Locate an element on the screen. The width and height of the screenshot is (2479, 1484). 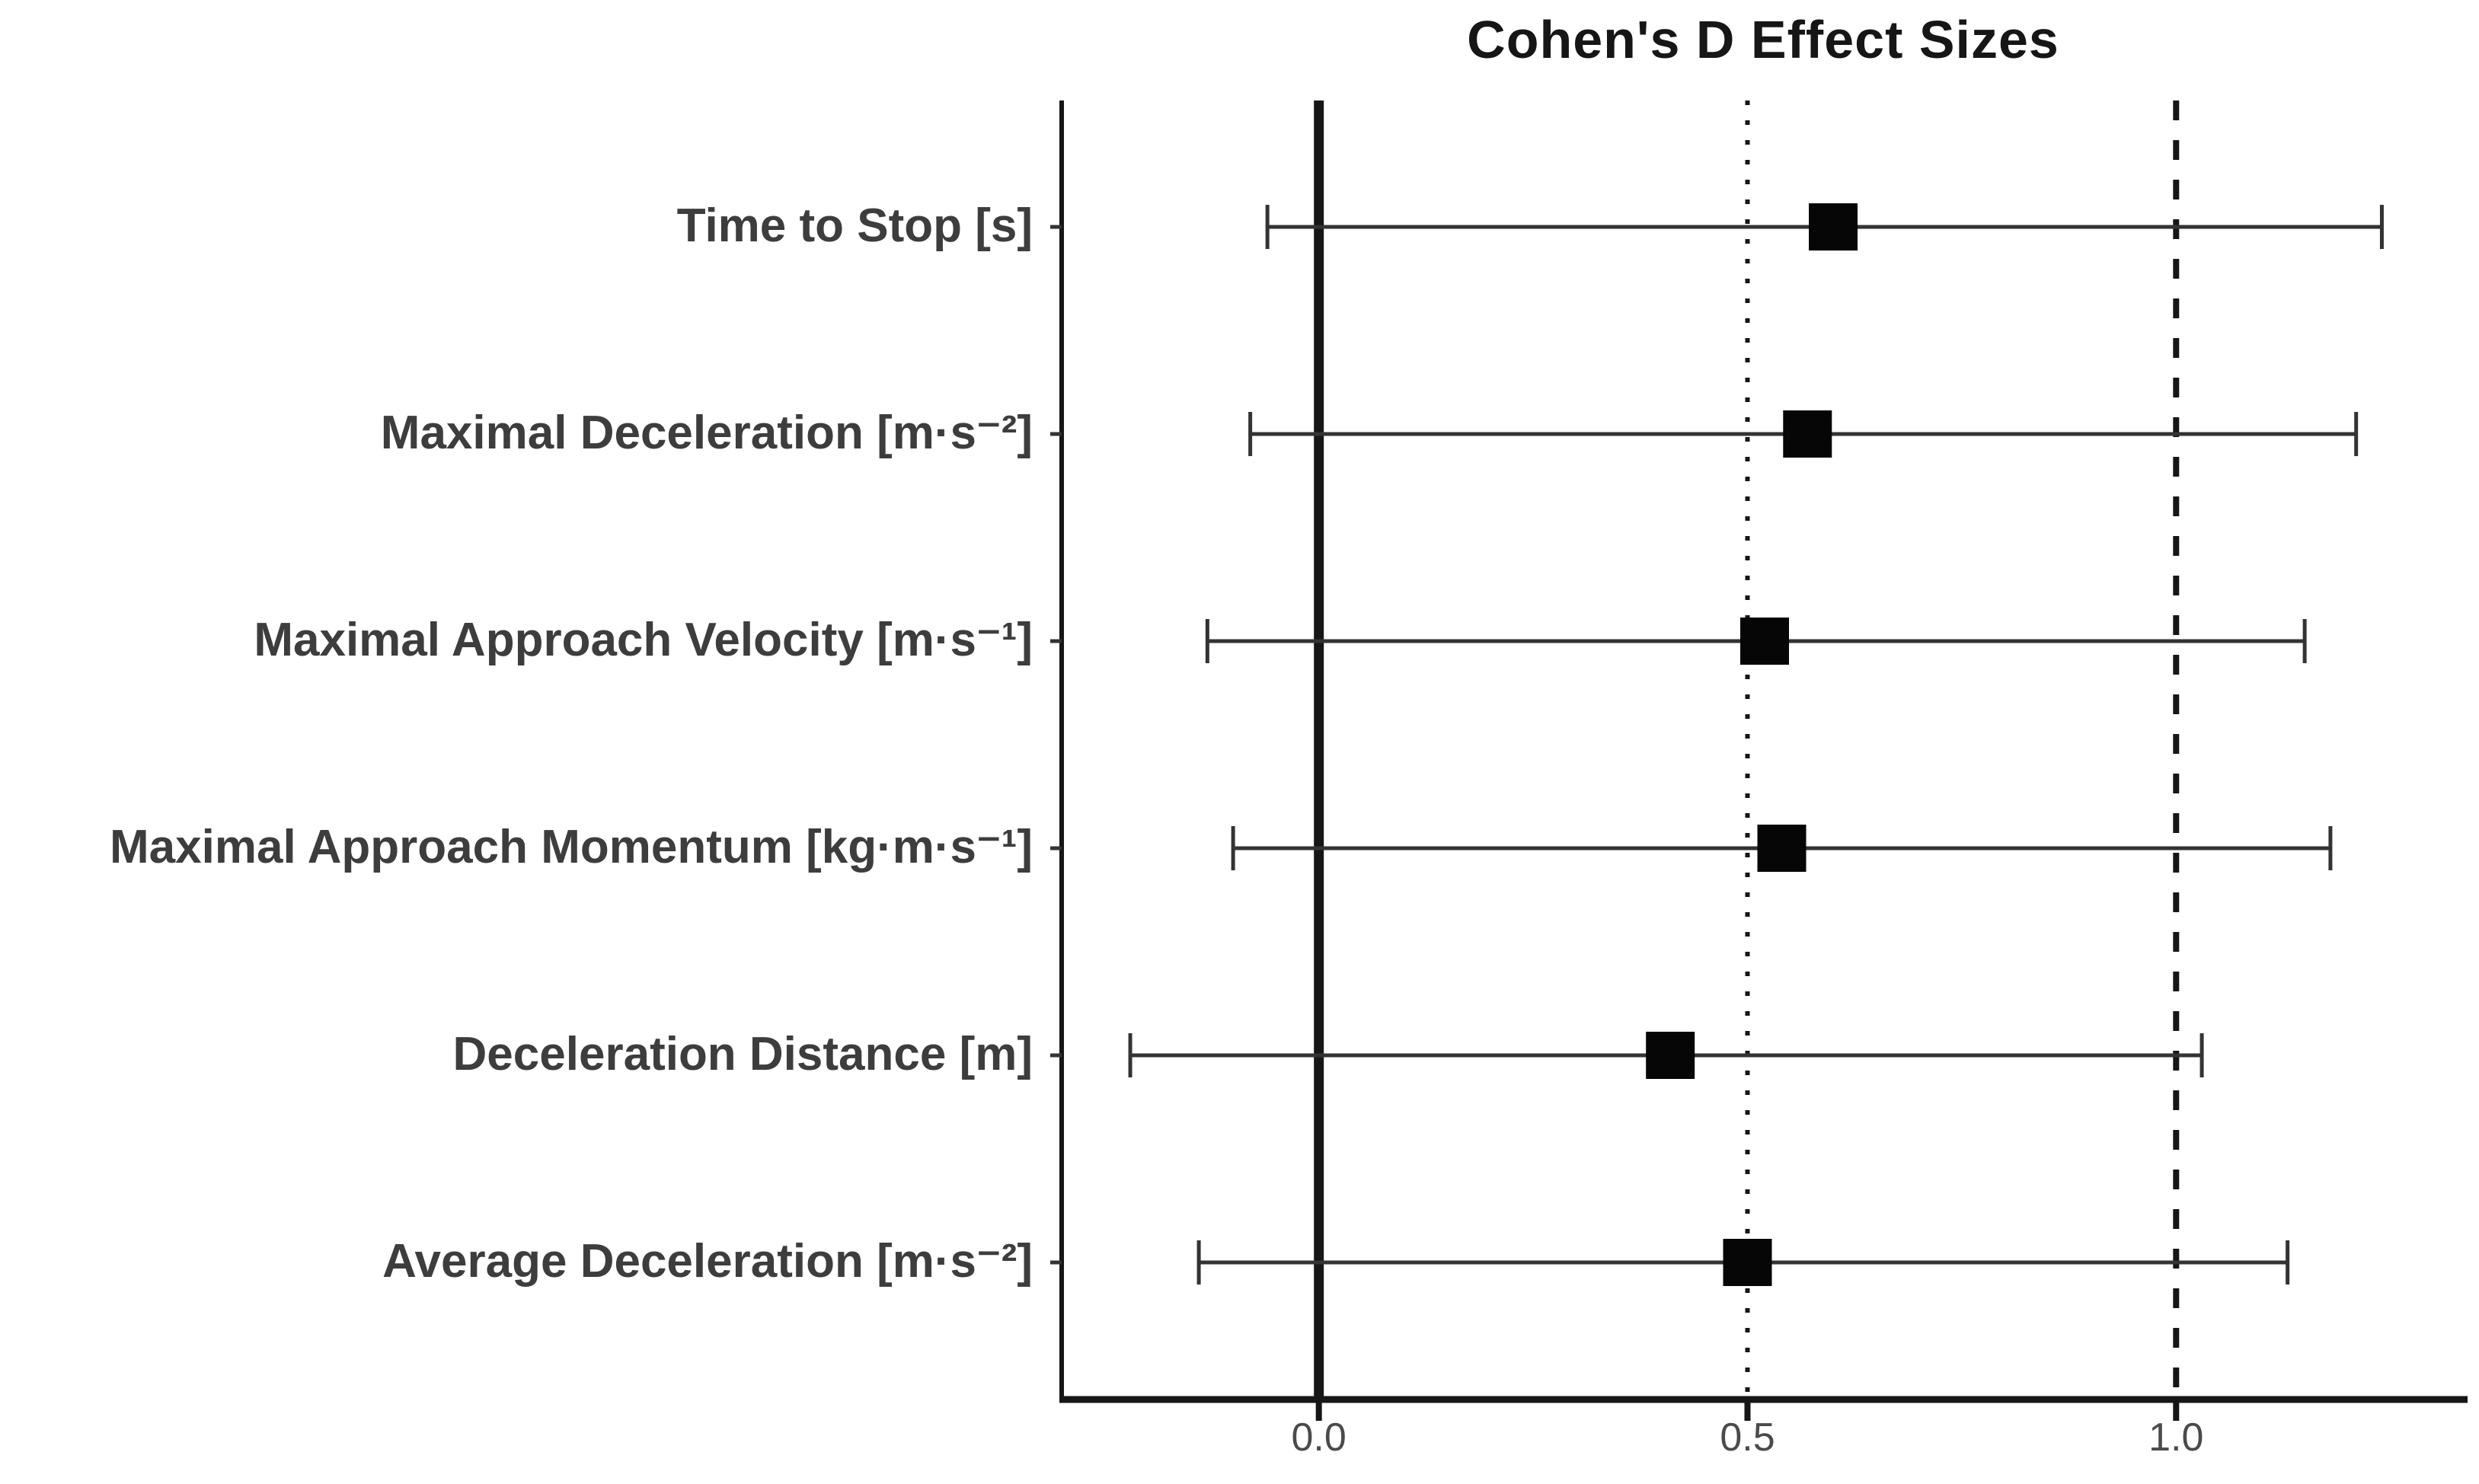
chart-title: Cohen's D Effect Sizes is located at coordinates (1763, 39).